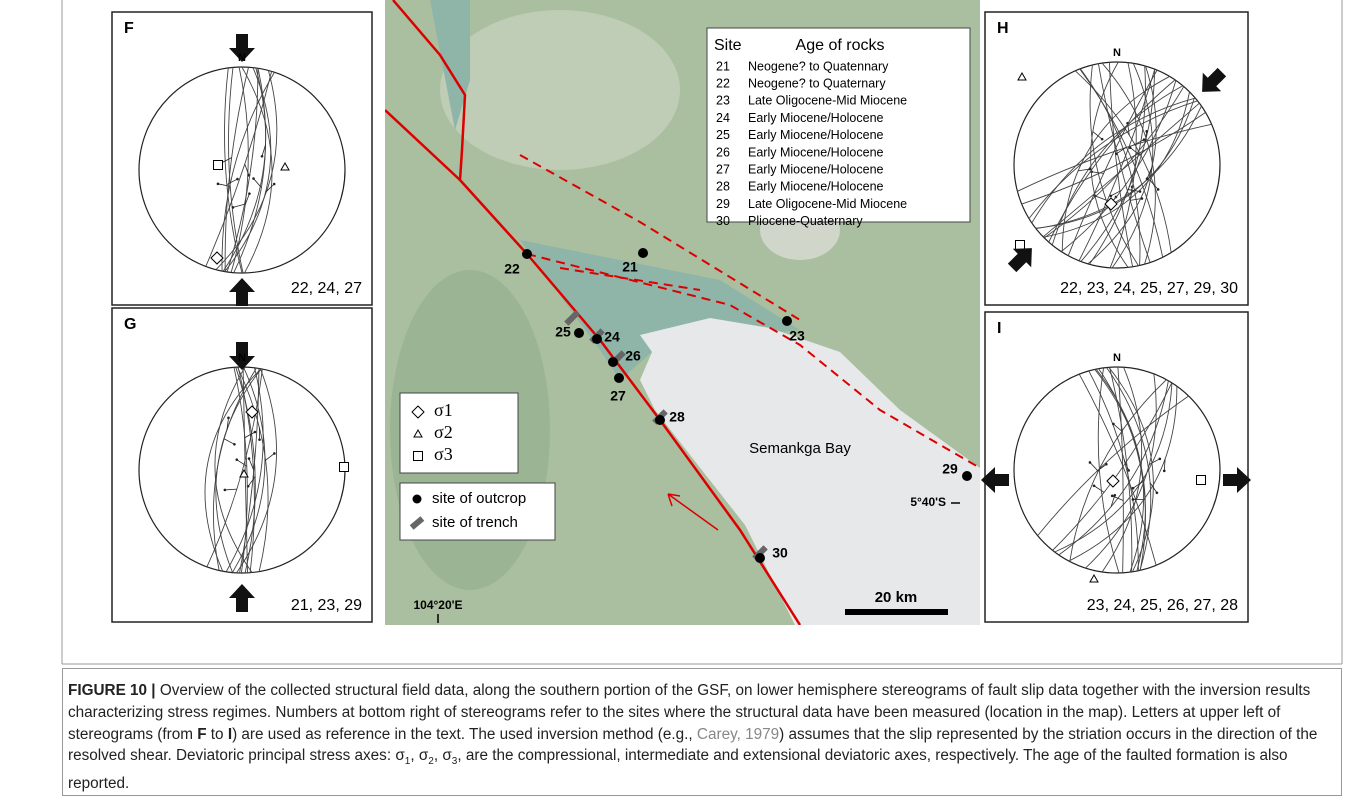  I want to click on caption-text: 3, so click(454, 762).